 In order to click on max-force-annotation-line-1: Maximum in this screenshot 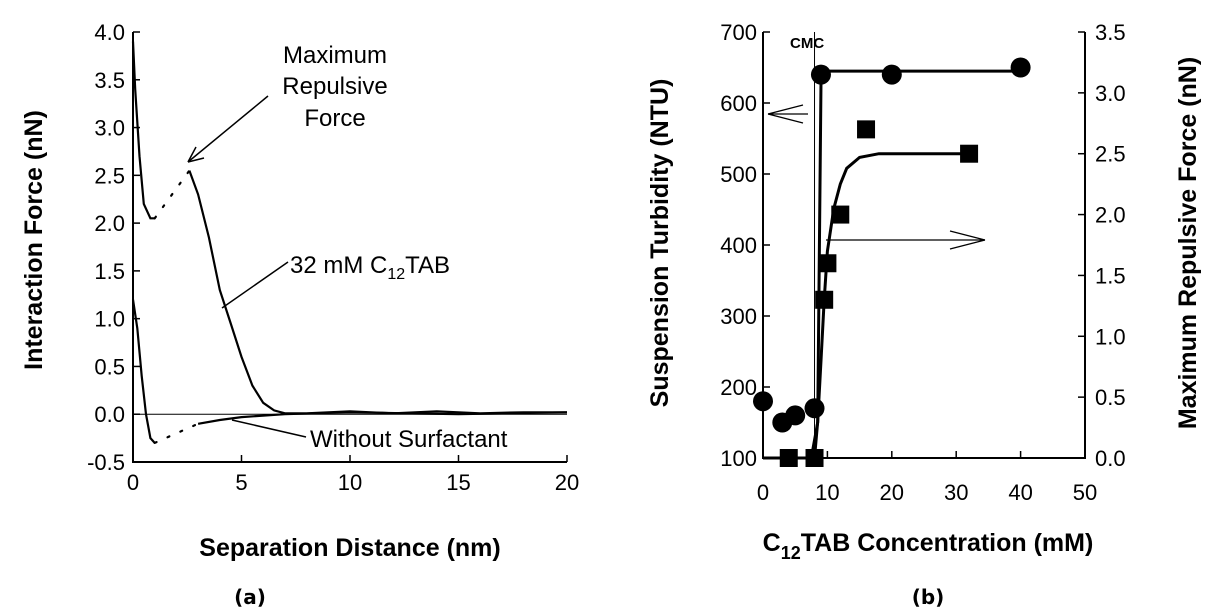, I will do `click(335, 55)`.